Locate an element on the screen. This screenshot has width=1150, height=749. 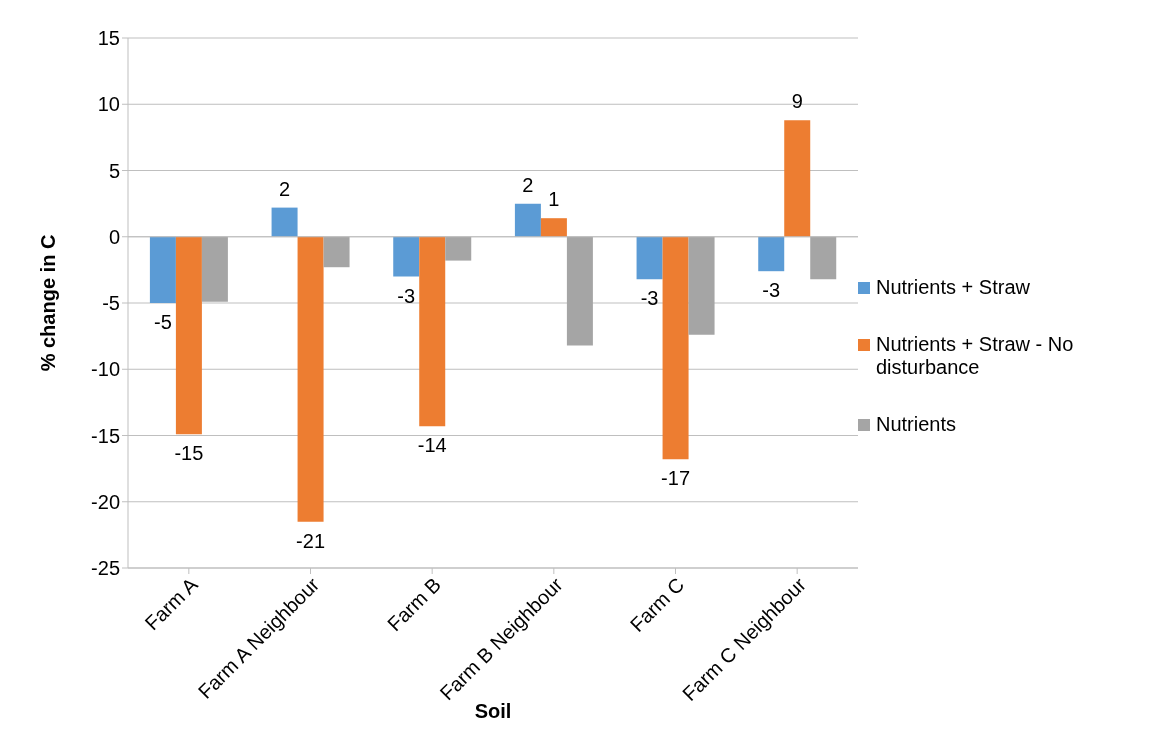
y-tick-label: 10 is located at coordinates (108, 104).